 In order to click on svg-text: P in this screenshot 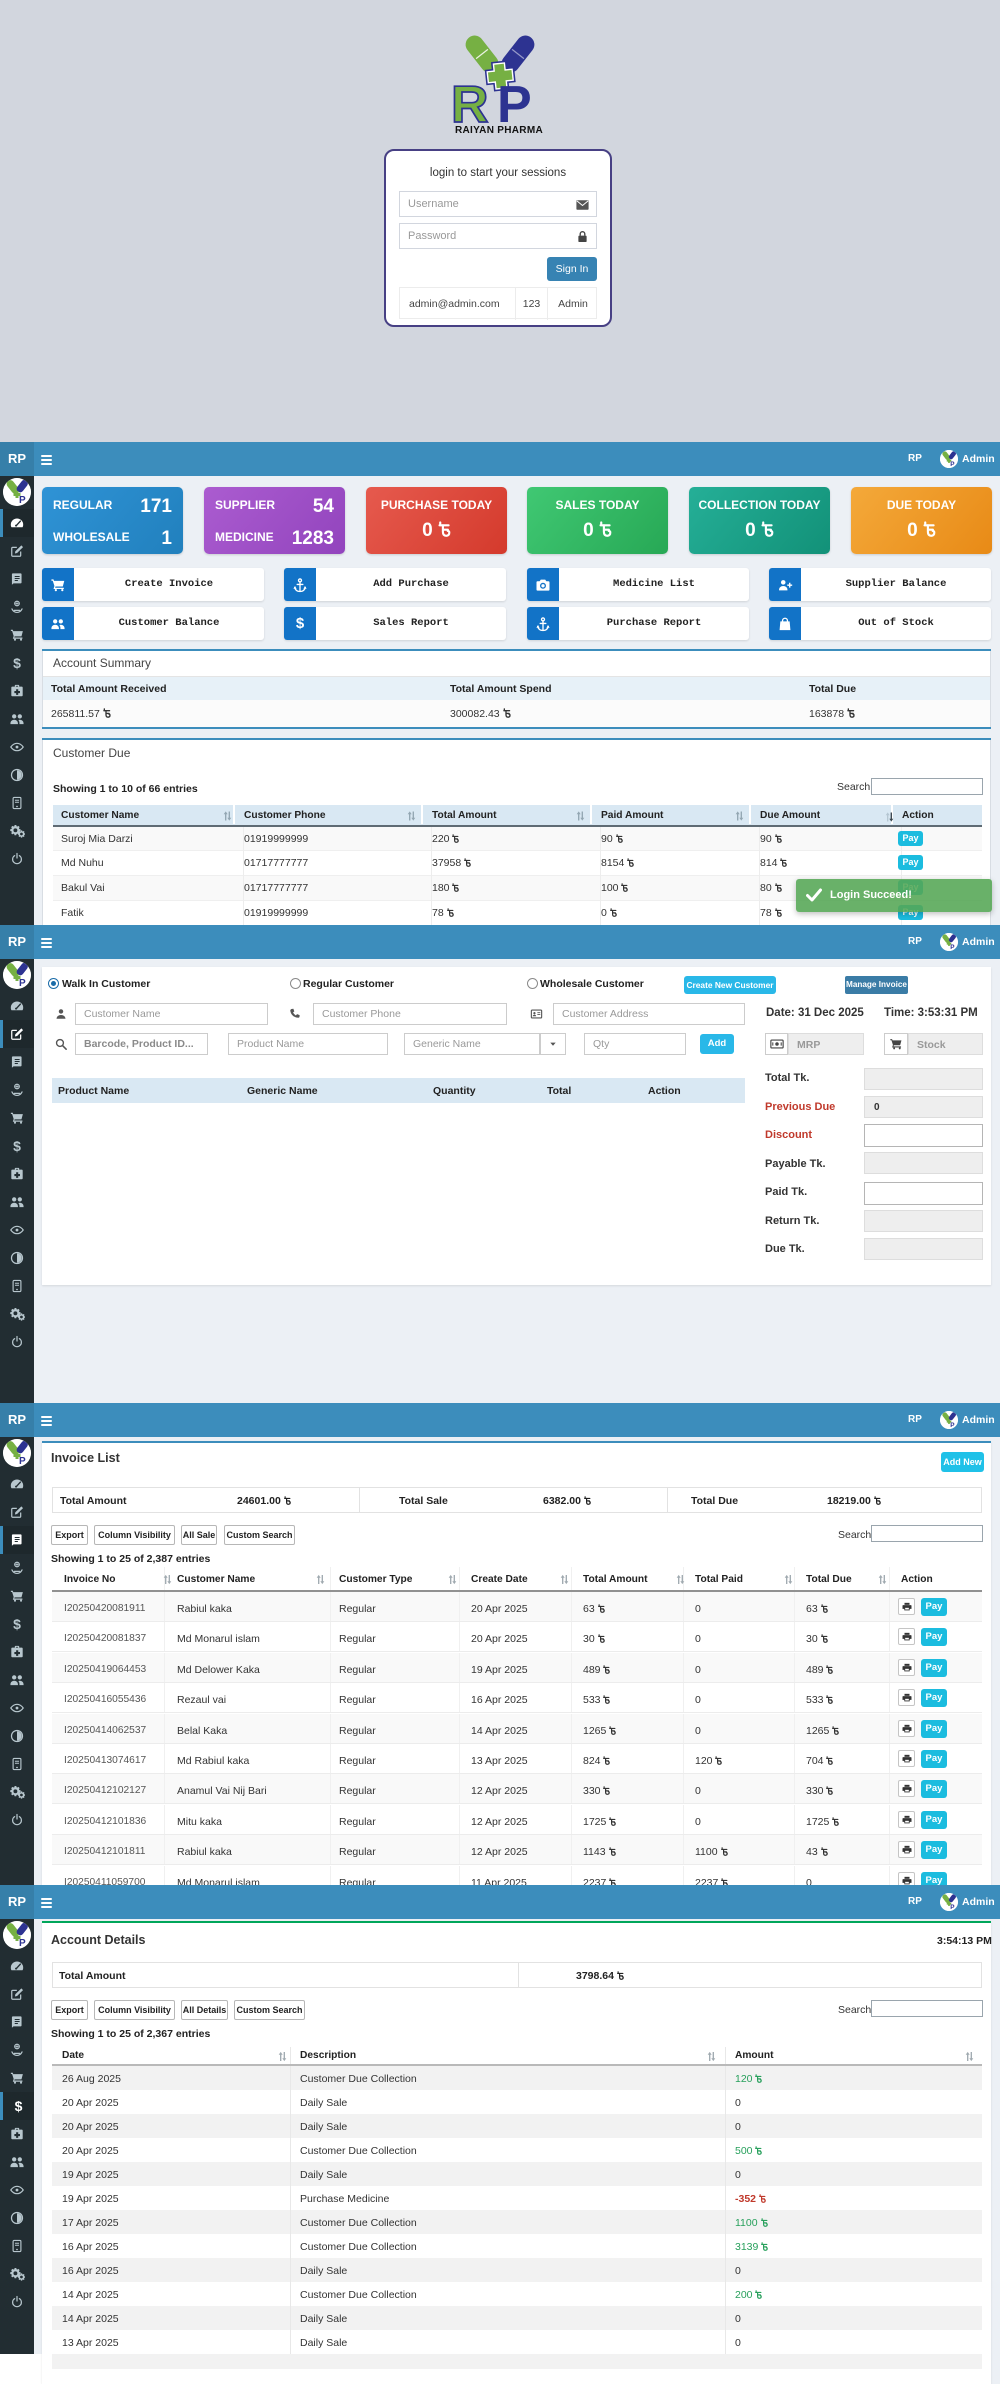, I will do `click(514, 105)`.